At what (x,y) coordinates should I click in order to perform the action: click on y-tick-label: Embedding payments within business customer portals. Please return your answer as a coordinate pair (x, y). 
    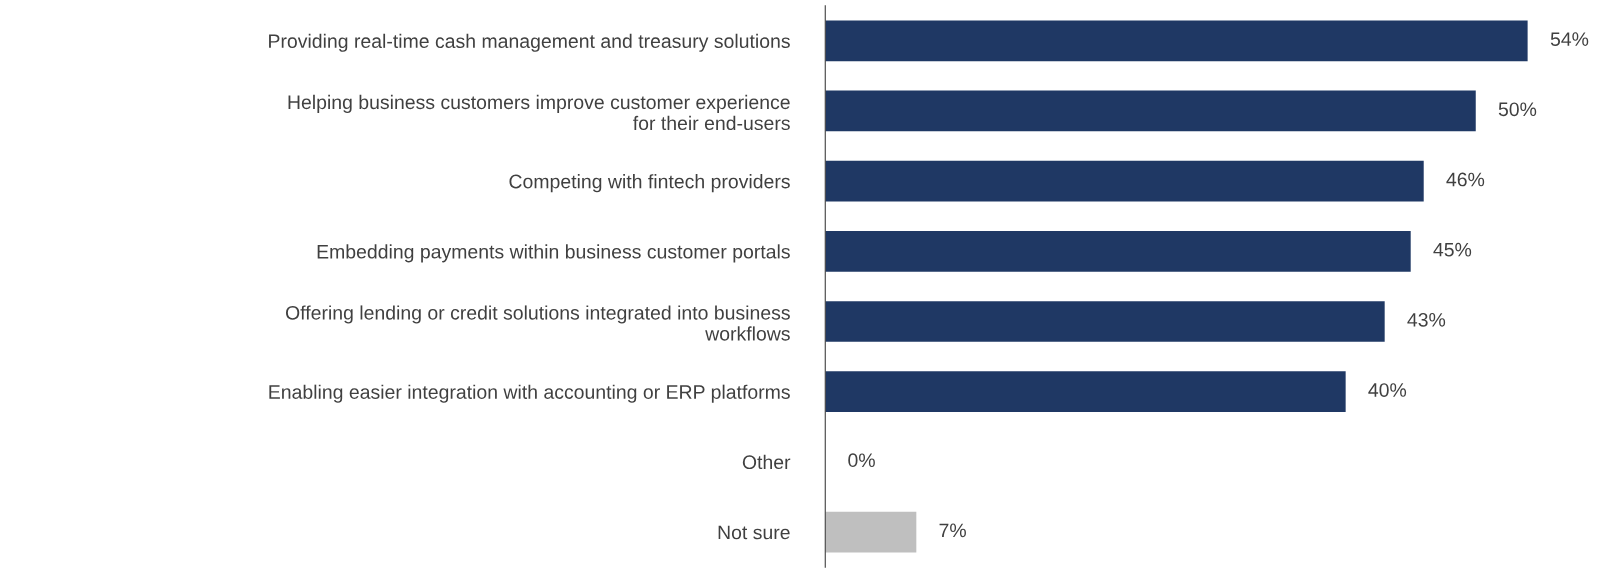
    Looking at the image, I should click on (553, 253).